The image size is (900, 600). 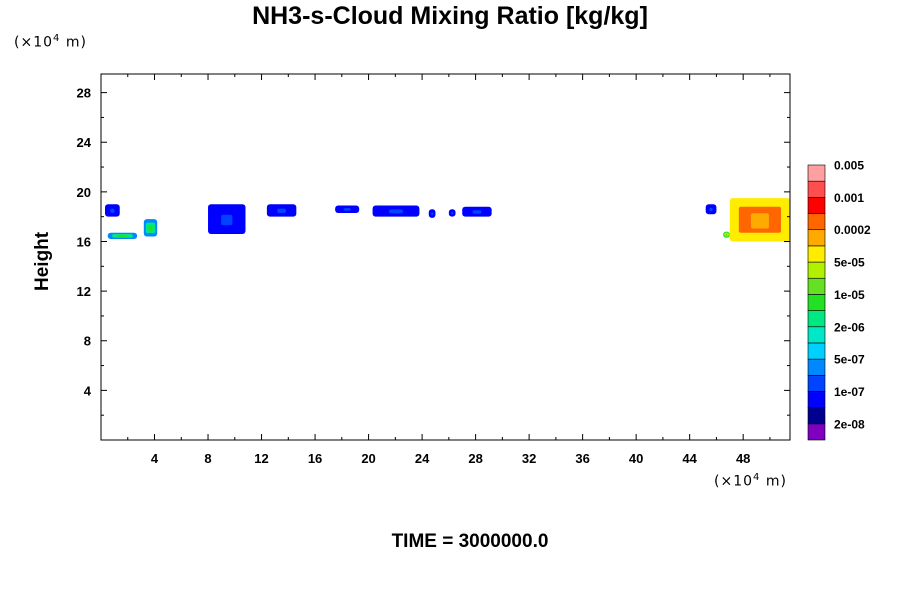 I want to click on x-tick-label: 48, so click(x=743, y=458).